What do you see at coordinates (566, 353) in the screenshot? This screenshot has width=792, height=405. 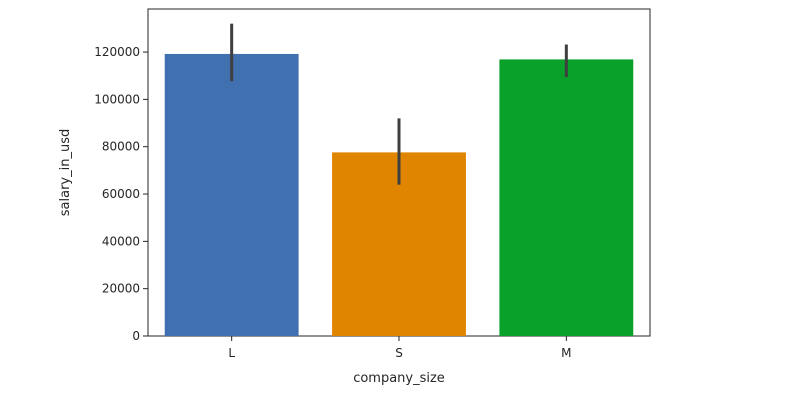 I see `x-tick-label-M: M` at bounding box center [566, 353].